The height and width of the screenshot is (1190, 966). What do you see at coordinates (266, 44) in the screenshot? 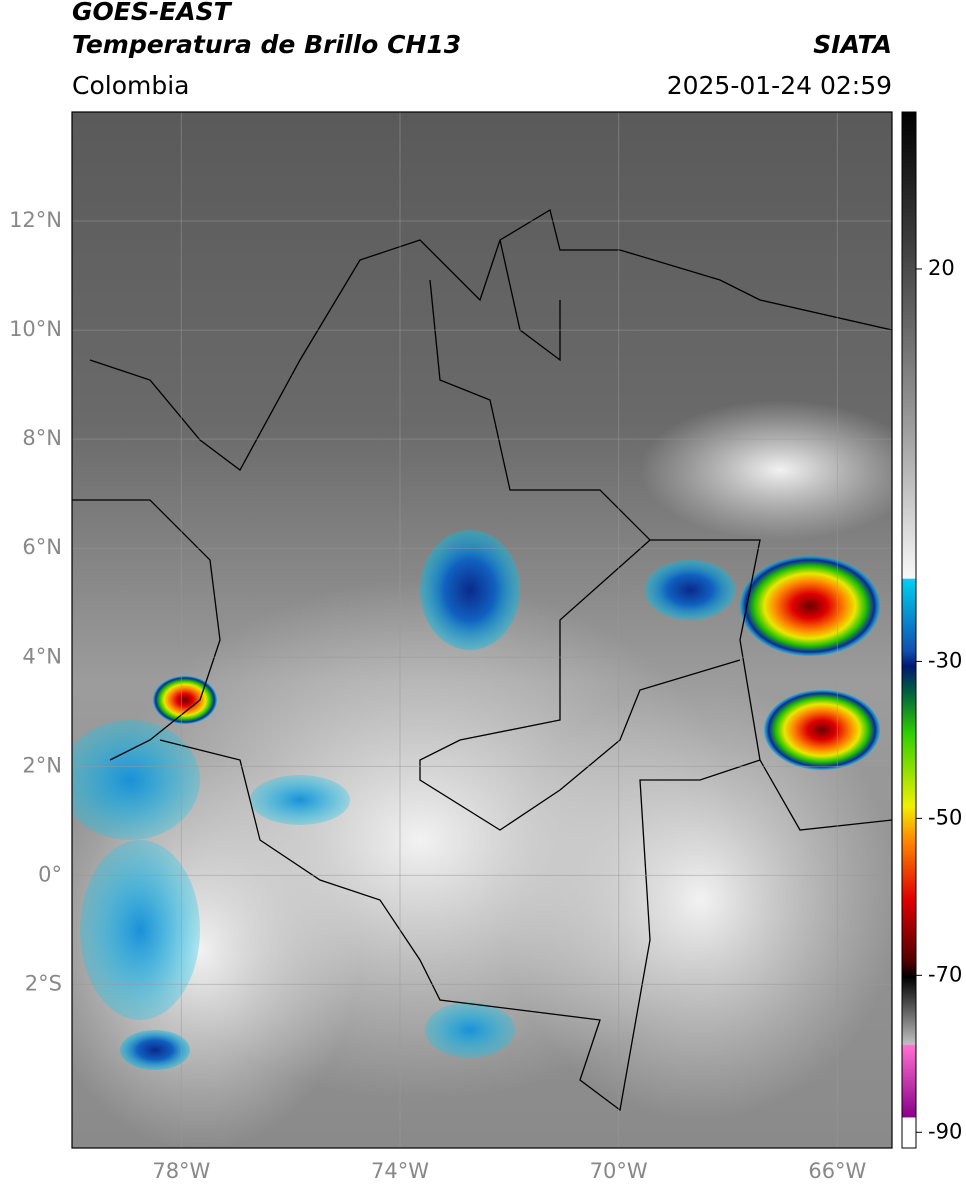
I see `subtitle: Temperatura de Brillo CH13` at bounding box center [266, 44].